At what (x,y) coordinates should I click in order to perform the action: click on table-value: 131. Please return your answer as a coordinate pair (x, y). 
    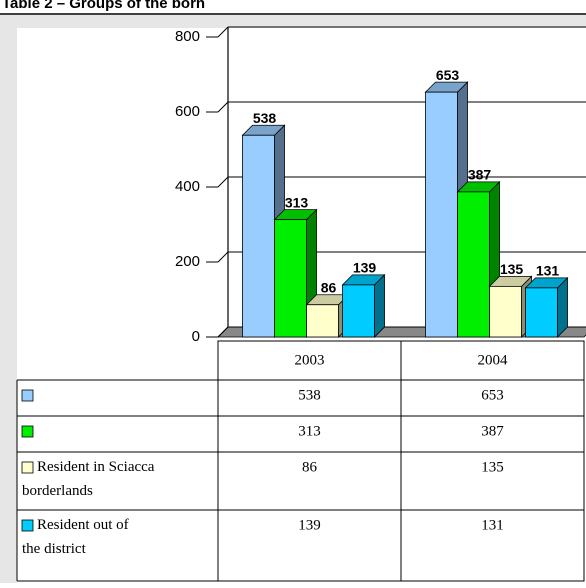
    Looking at the image, I should click on (492, 525).